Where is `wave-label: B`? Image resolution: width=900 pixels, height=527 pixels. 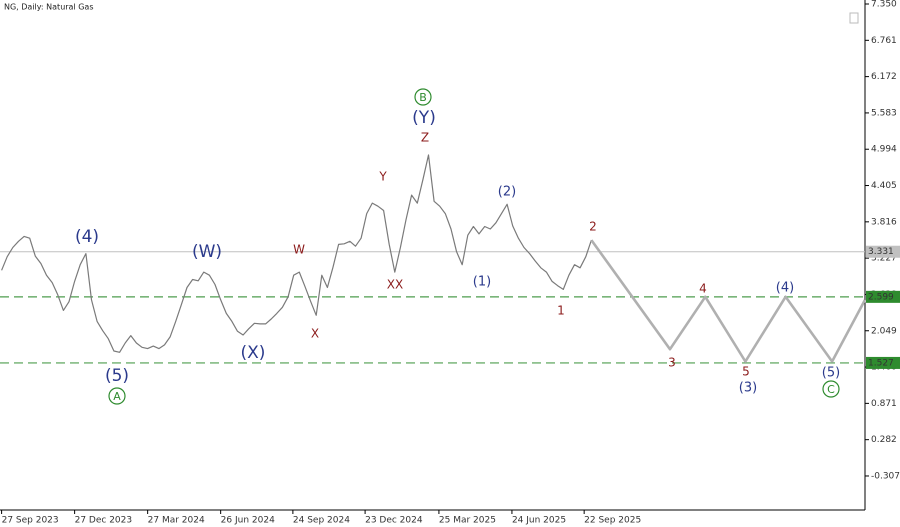
wave-label: B is located at coordinates (423, 97).